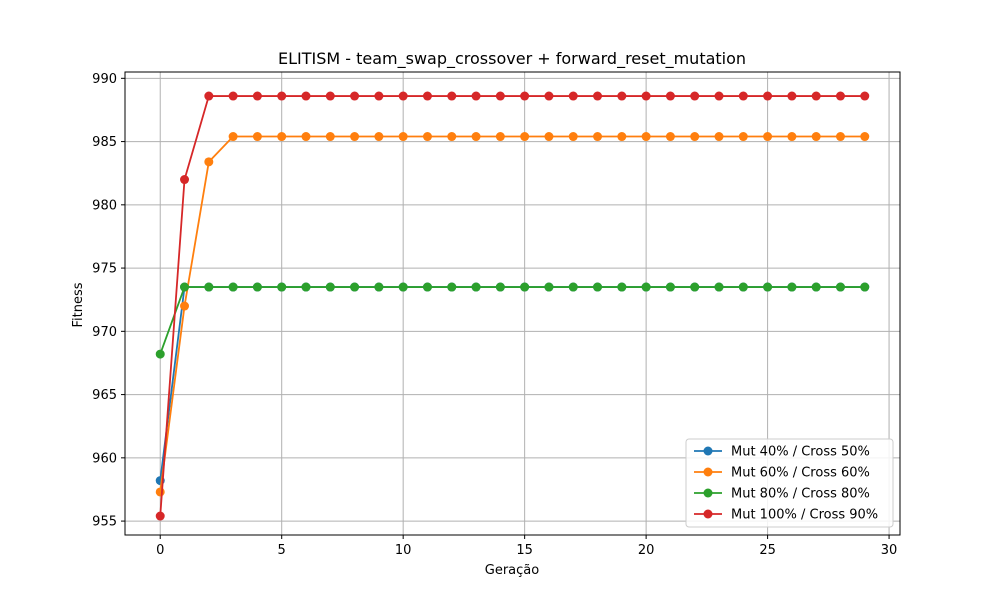 This screenshot has width=1000, height=600. What do you see at coordinates (160, 550) in the screenshot?
I see `x-tick-label: 0` at bounding box center [160, 550].